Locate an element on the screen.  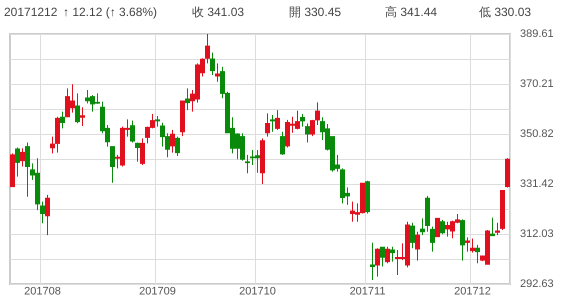
y-tick-label: 370.21 is located at coordinates (537, 84).